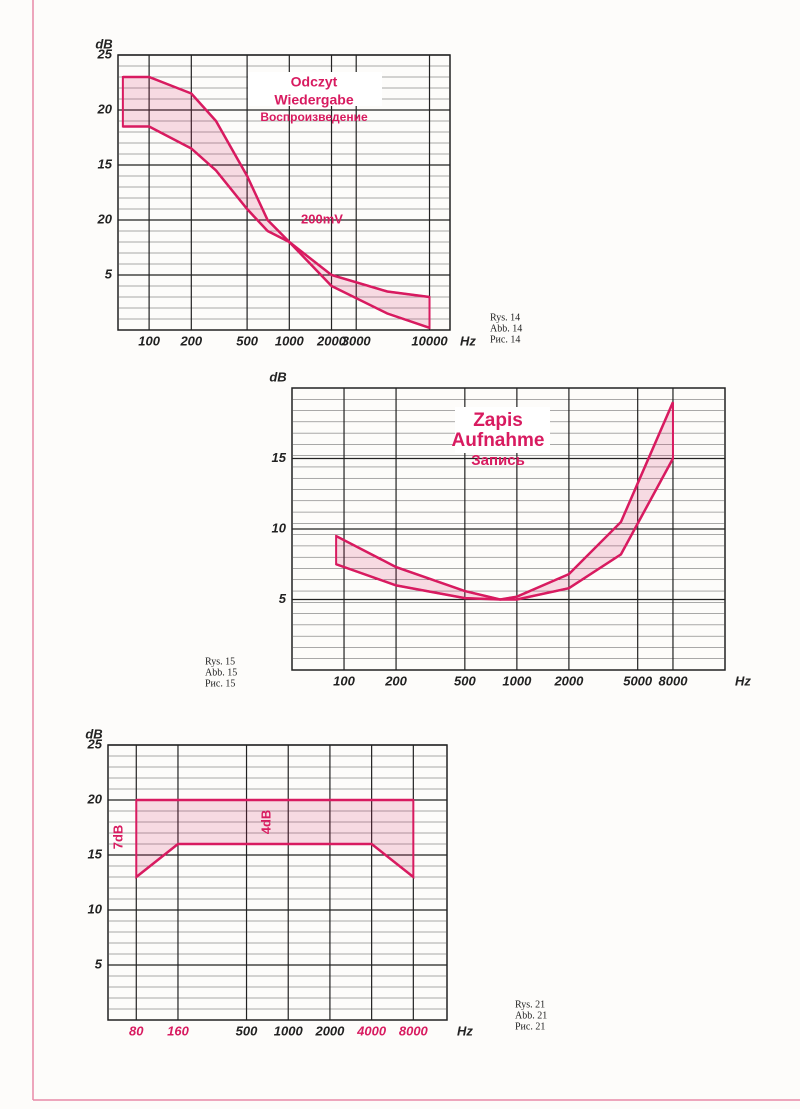 Image resolution: width=800 pixels, height=1109 pixels. I want to click on figure-caption: Rys. 14, so click(505, 317).